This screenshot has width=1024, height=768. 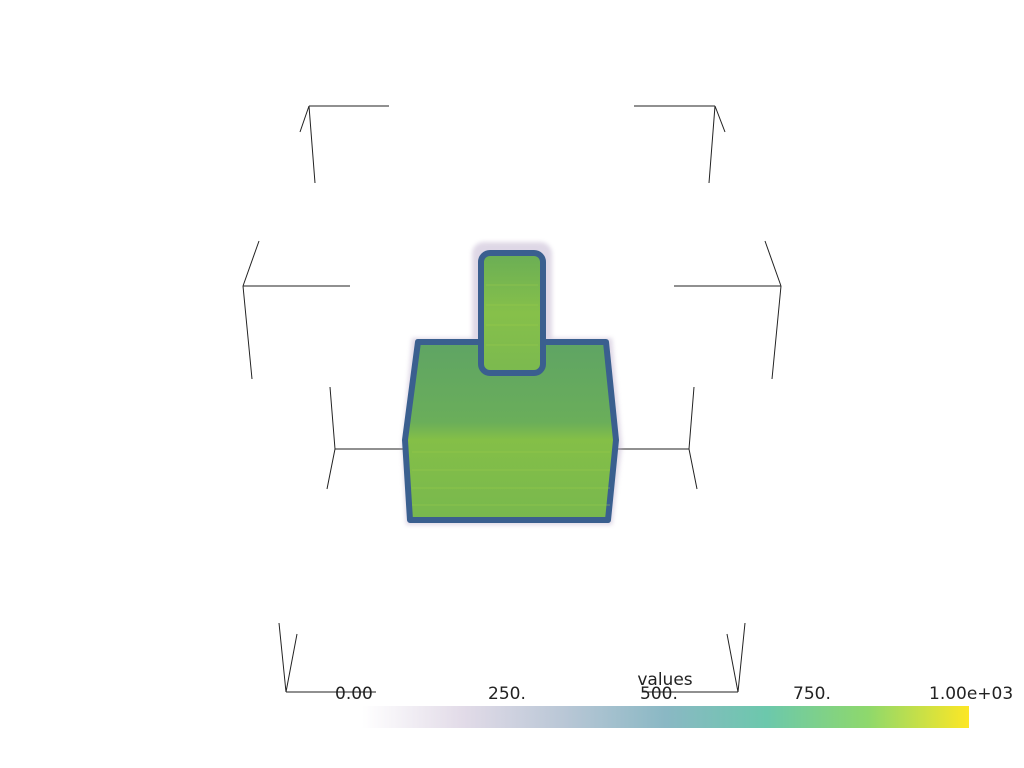 What do you see at coordinates (680, 144) in the screenshot?
I see `axis-corner-top-right-back` at bounding box center [680, 144].